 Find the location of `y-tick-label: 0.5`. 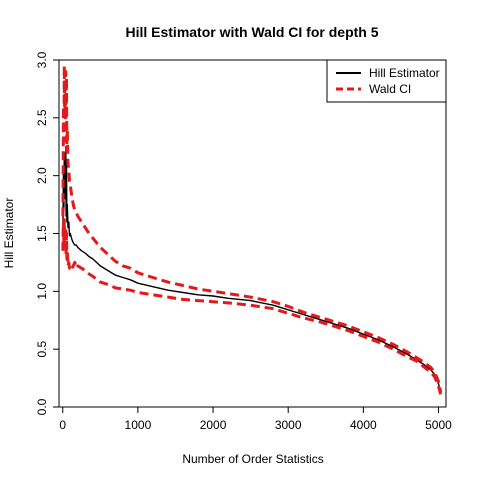

y-tick-label: 0.5 is located at coordinates (42, 349).